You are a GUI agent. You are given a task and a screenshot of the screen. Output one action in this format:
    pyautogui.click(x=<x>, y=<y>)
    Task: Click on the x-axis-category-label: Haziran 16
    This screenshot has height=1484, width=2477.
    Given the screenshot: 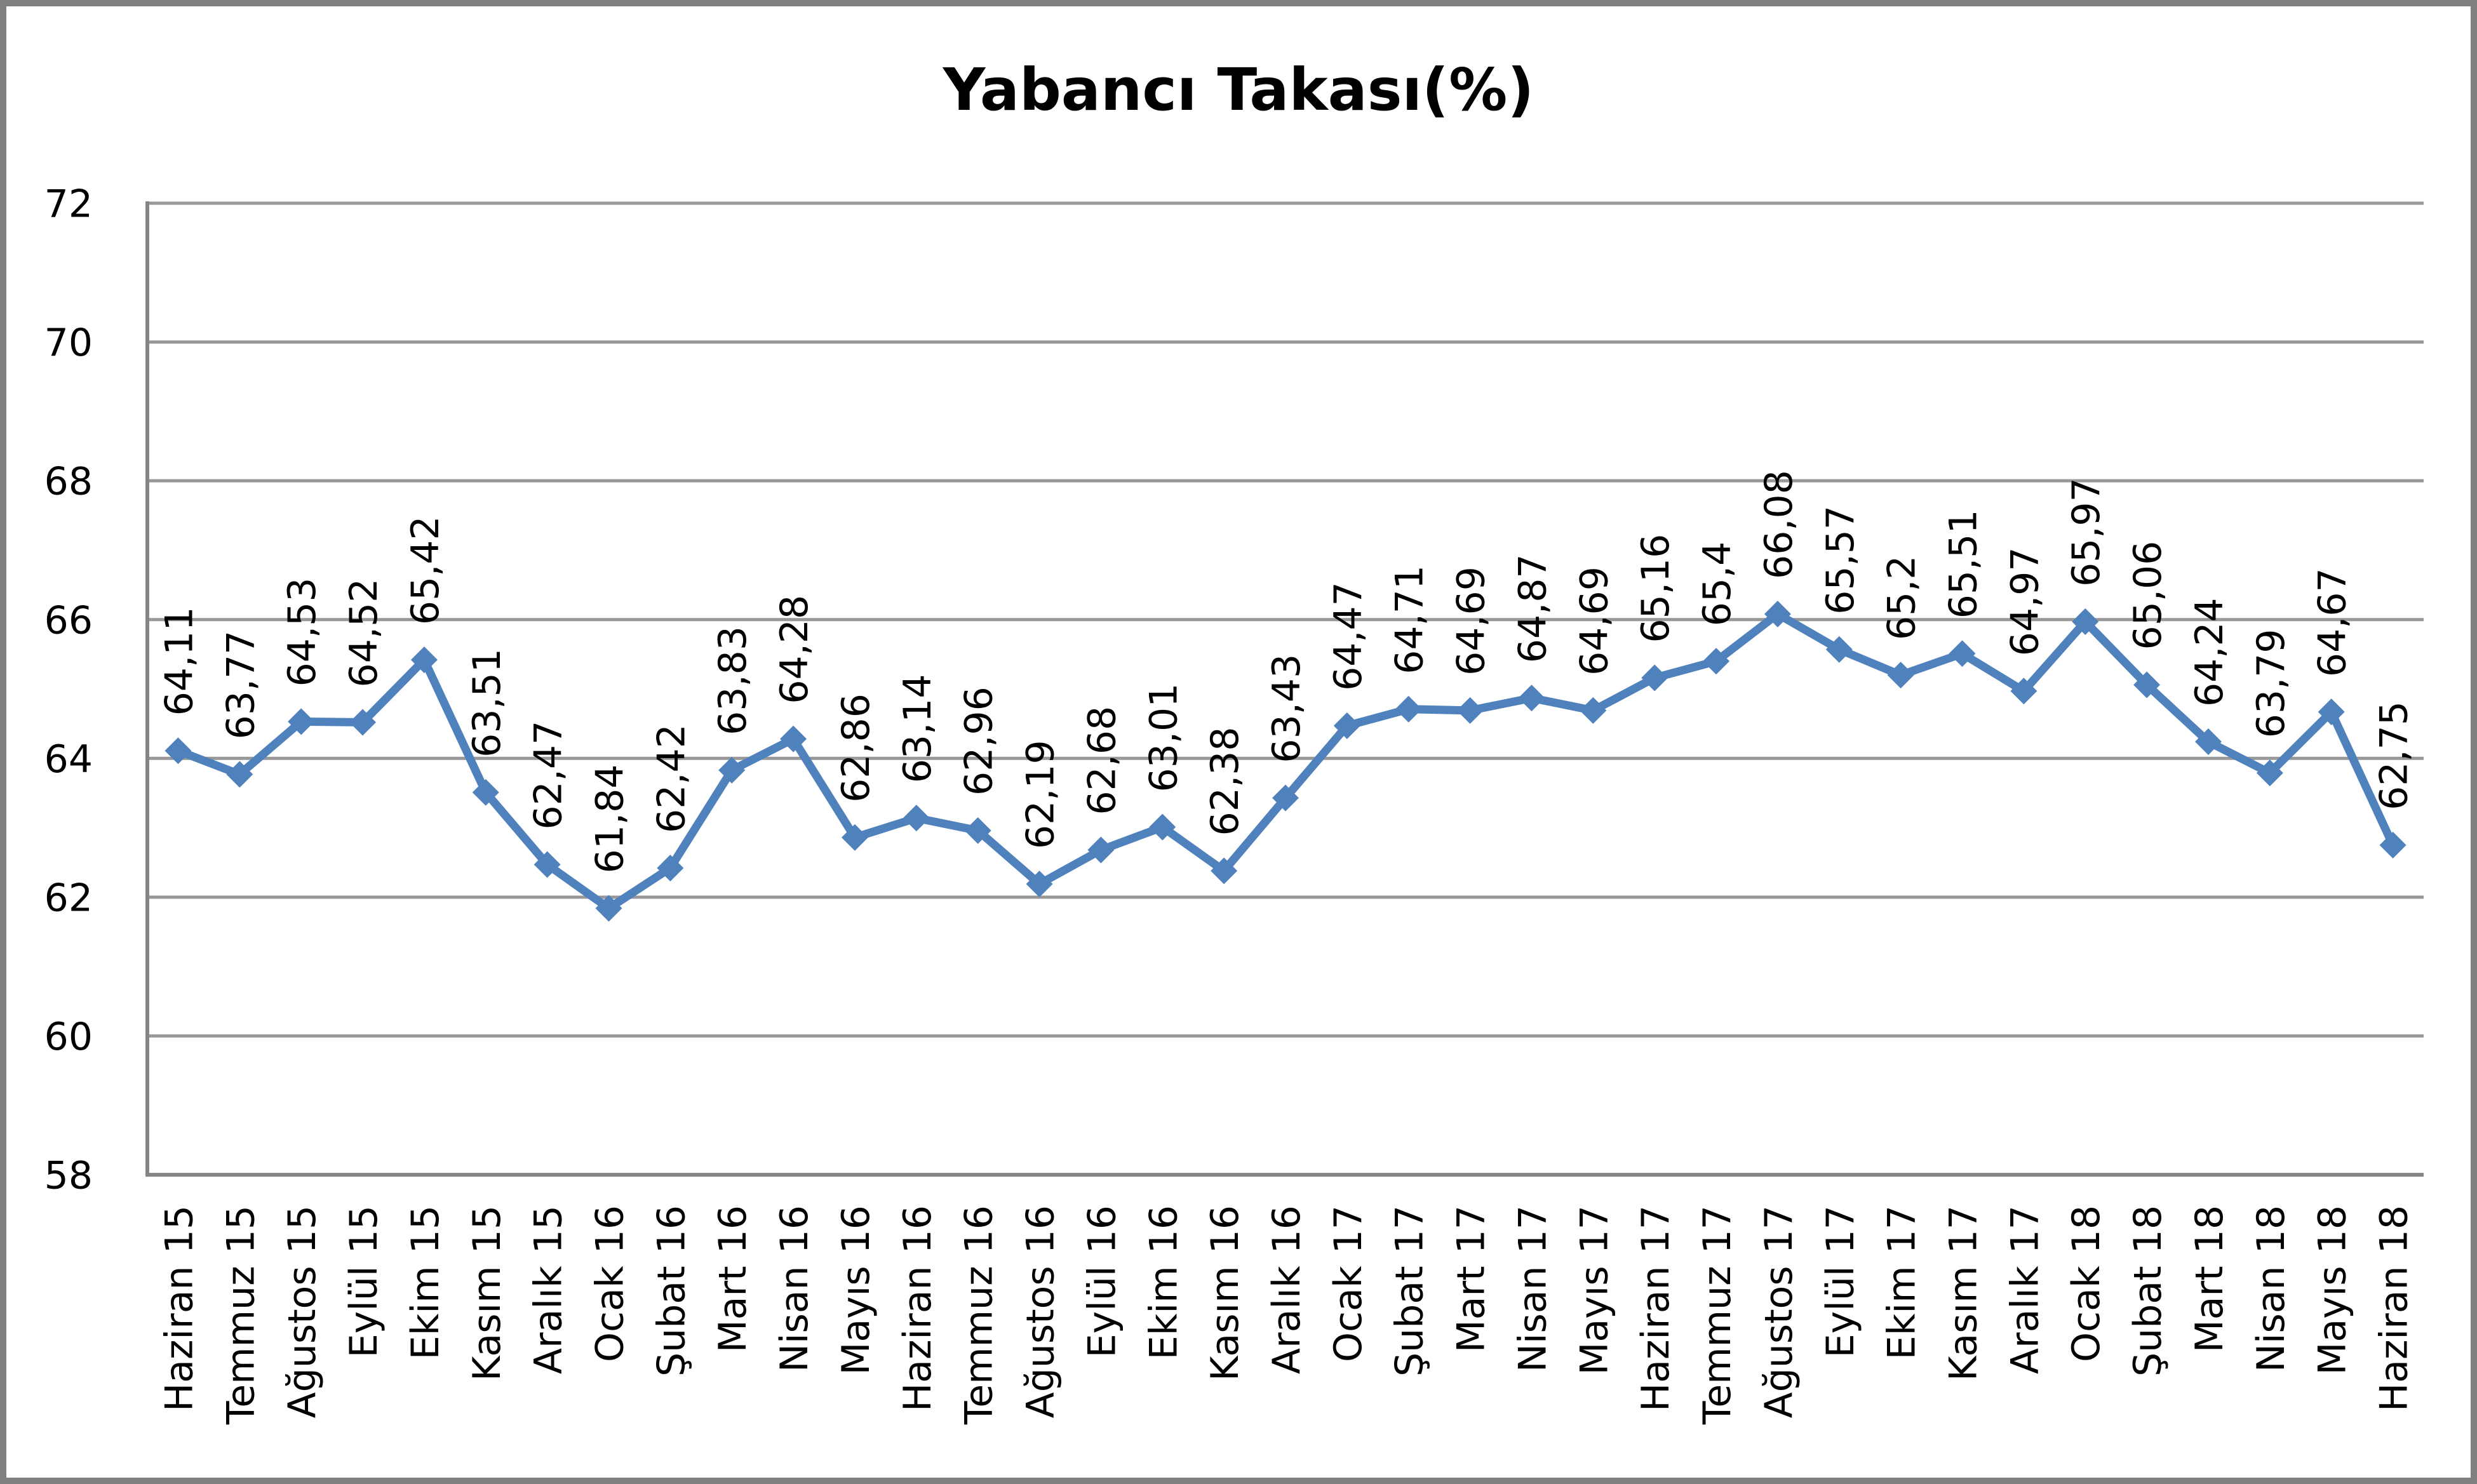 What is the action you would take?
    pyautogui.click(x=918, y=1308)
    